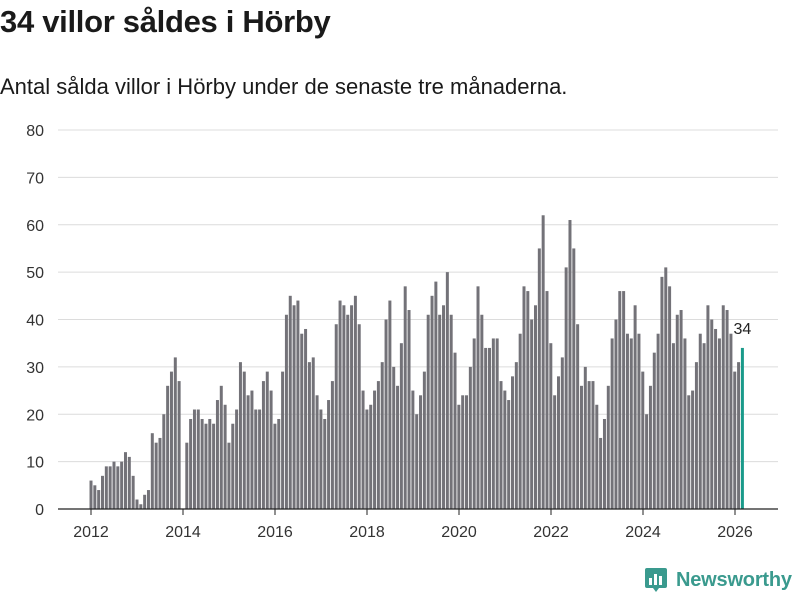 Image resolution: width=800 pixels, height=600 pixels. What do you see at coordinates (656, 580) in the screenshot?
I see `newsworthy-chart-icon` at bounding box center [656, 580].